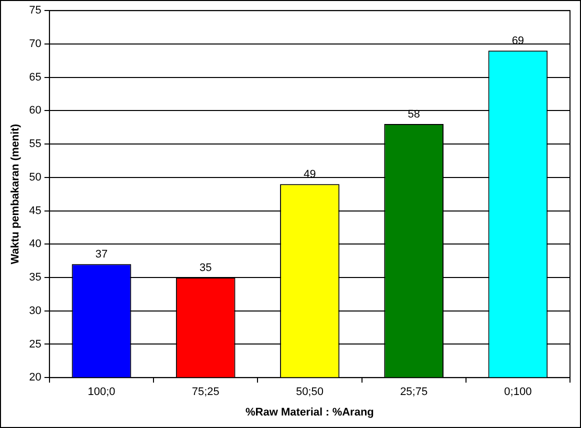 The height and width of the screenshot is (428, 581). Describe the element at coordinates (310, 412) in the screenshot. I see `x-axis-title: %Raw Material : %Arang` at that location.